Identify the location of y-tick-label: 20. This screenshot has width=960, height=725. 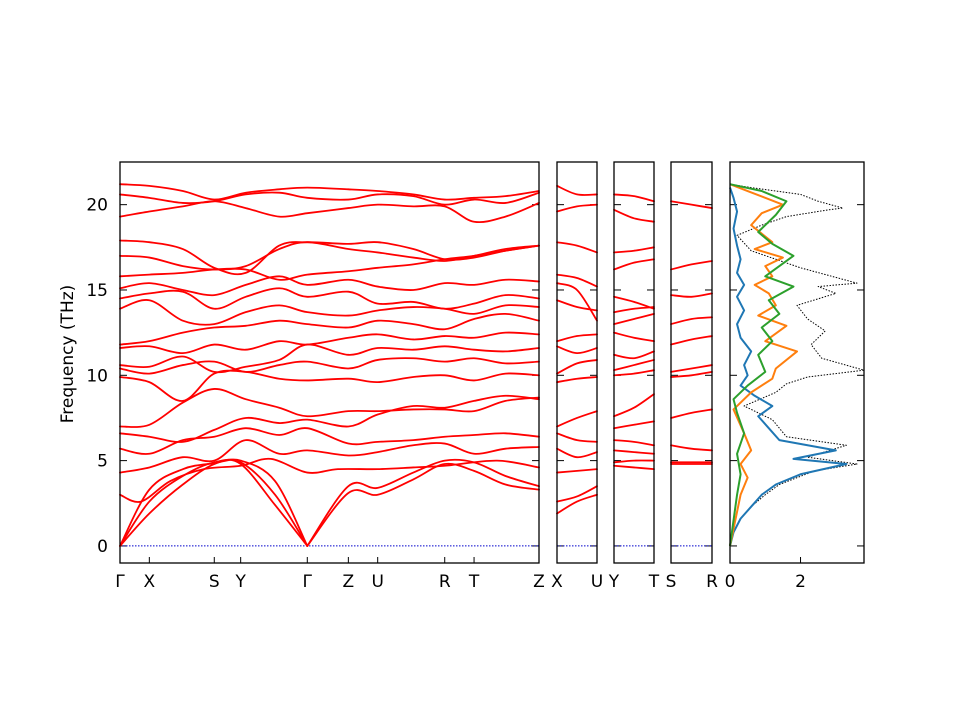
(97, 206).